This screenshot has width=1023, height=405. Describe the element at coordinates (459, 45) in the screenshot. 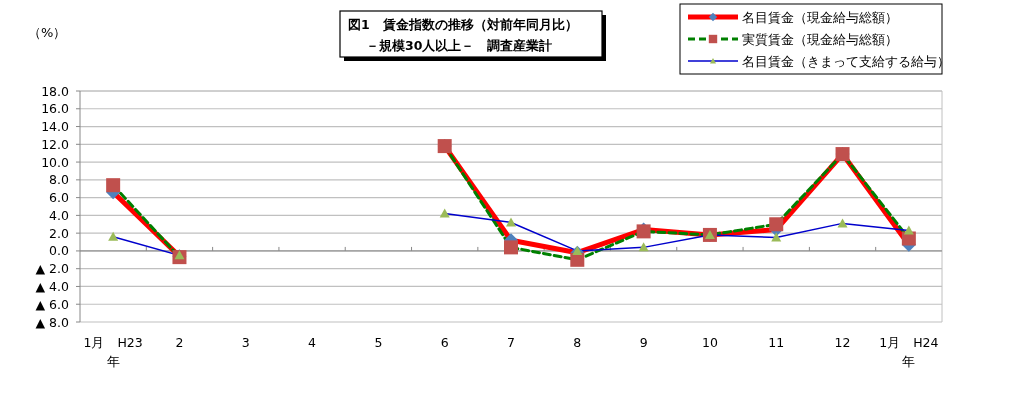

I see `chart-subtitle: －規模30人以上－ 調査産業計` at that location.